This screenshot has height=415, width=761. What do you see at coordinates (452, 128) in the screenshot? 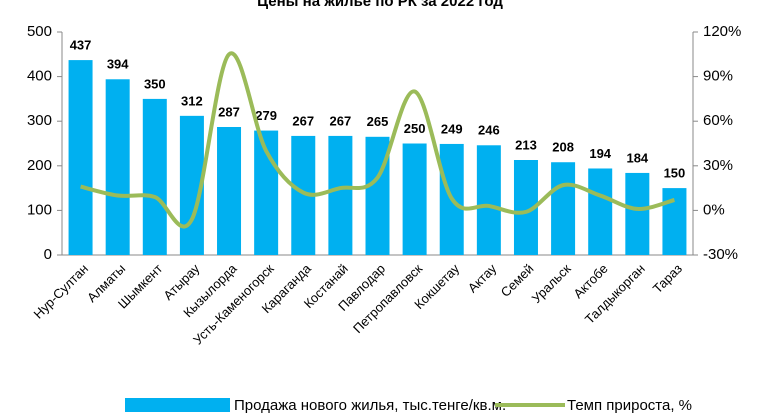
I see `data-label: 249` at bounding box center [452, 128].